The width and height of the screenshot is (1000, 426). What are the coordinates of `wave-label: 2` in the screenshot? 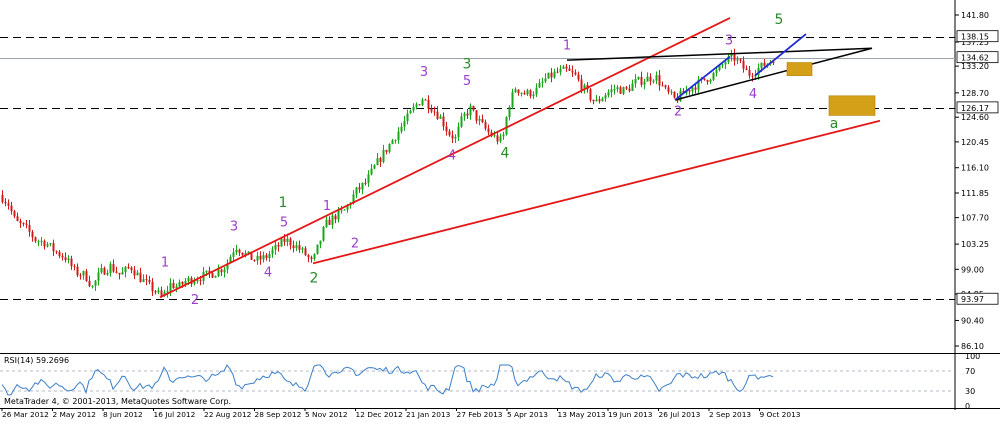 It's located at (355, 243).